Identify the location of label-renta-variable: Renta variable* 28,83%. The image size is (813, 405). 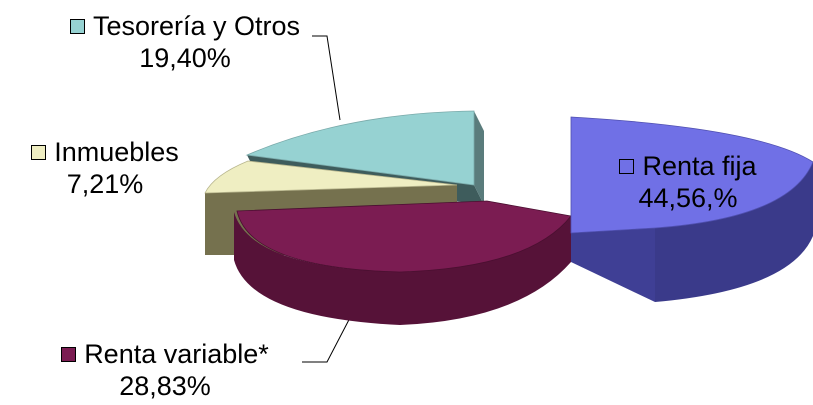
(165, 370).